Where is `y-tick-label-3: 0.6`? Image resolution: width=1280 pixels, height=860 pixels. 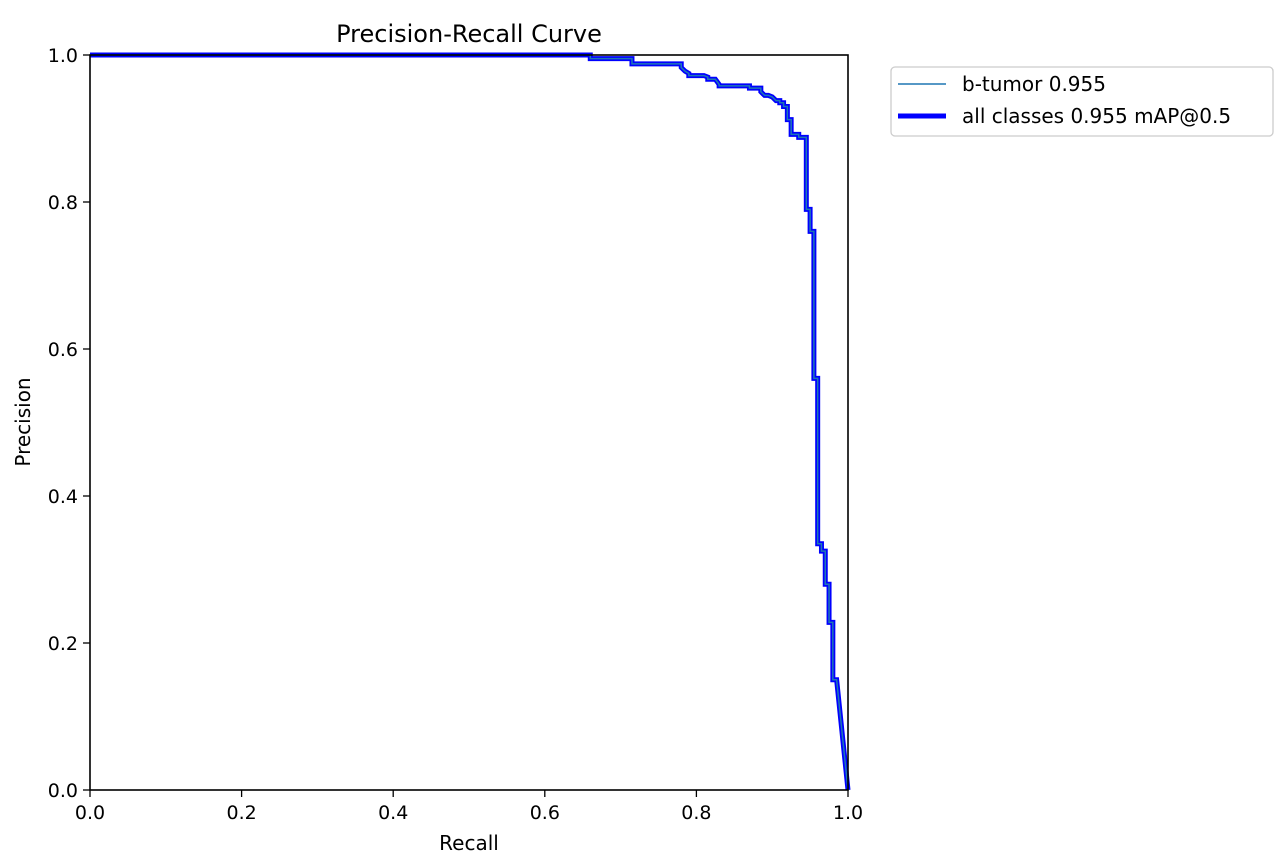
y-tick-label-3: 0.6 is located at coordinates (63, 350).